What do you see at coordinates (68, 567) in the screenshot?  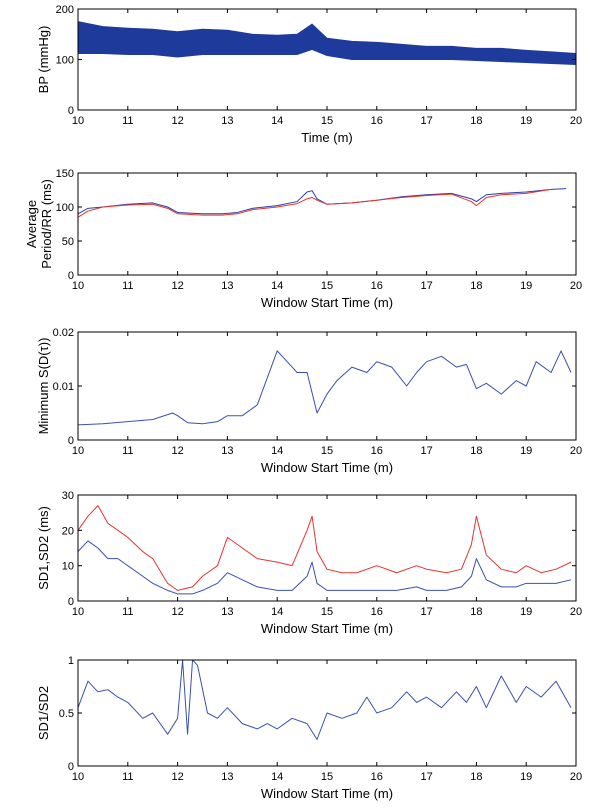 I see `y-tick-label: 10` at bounding box center [68, 567].